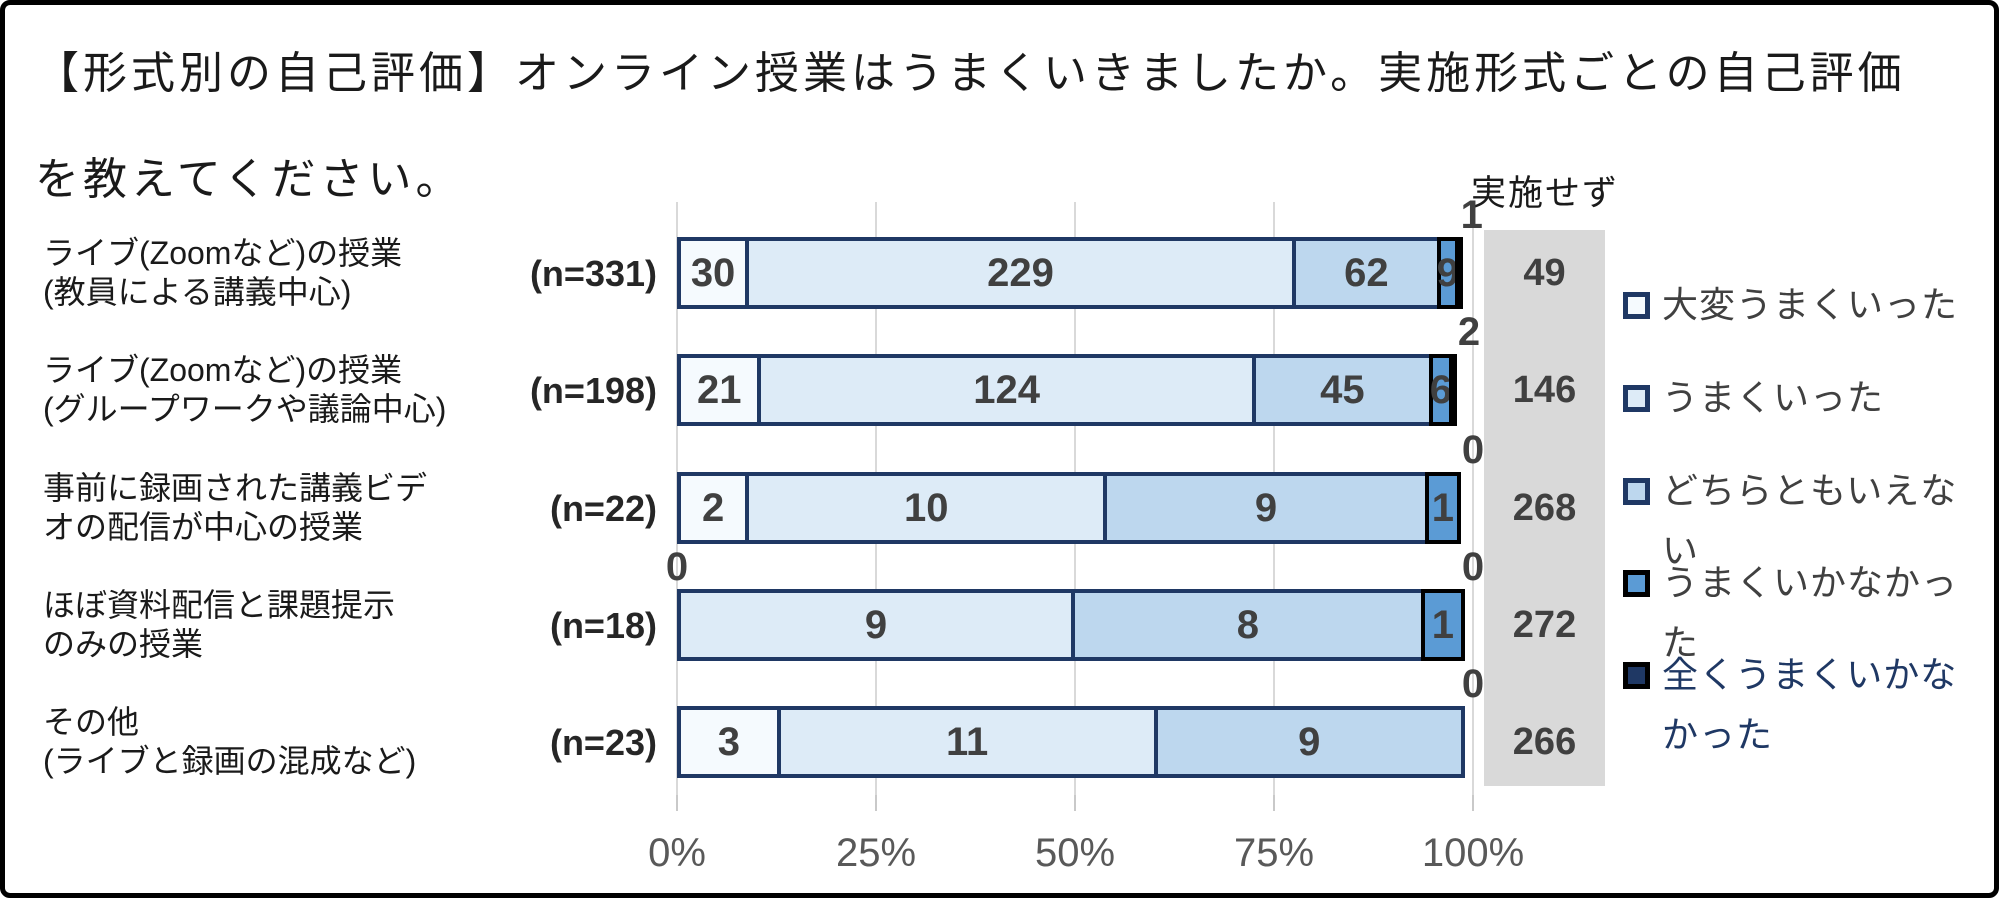 The height and width of the screenshot is (898, 1999). I want to click on segment-value-label: 11, so click(967, 742).